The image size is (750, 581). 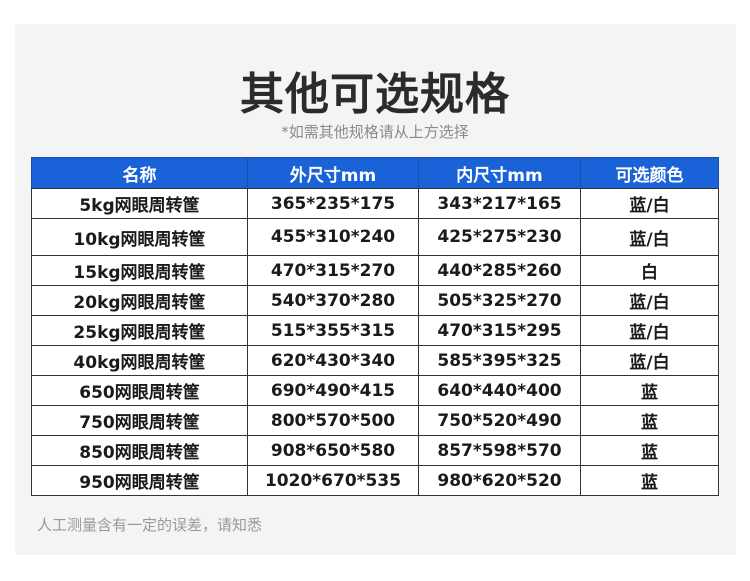 I want to click on subtitle: *如需其他规格请从上方选择, so click(x=375, y=132).